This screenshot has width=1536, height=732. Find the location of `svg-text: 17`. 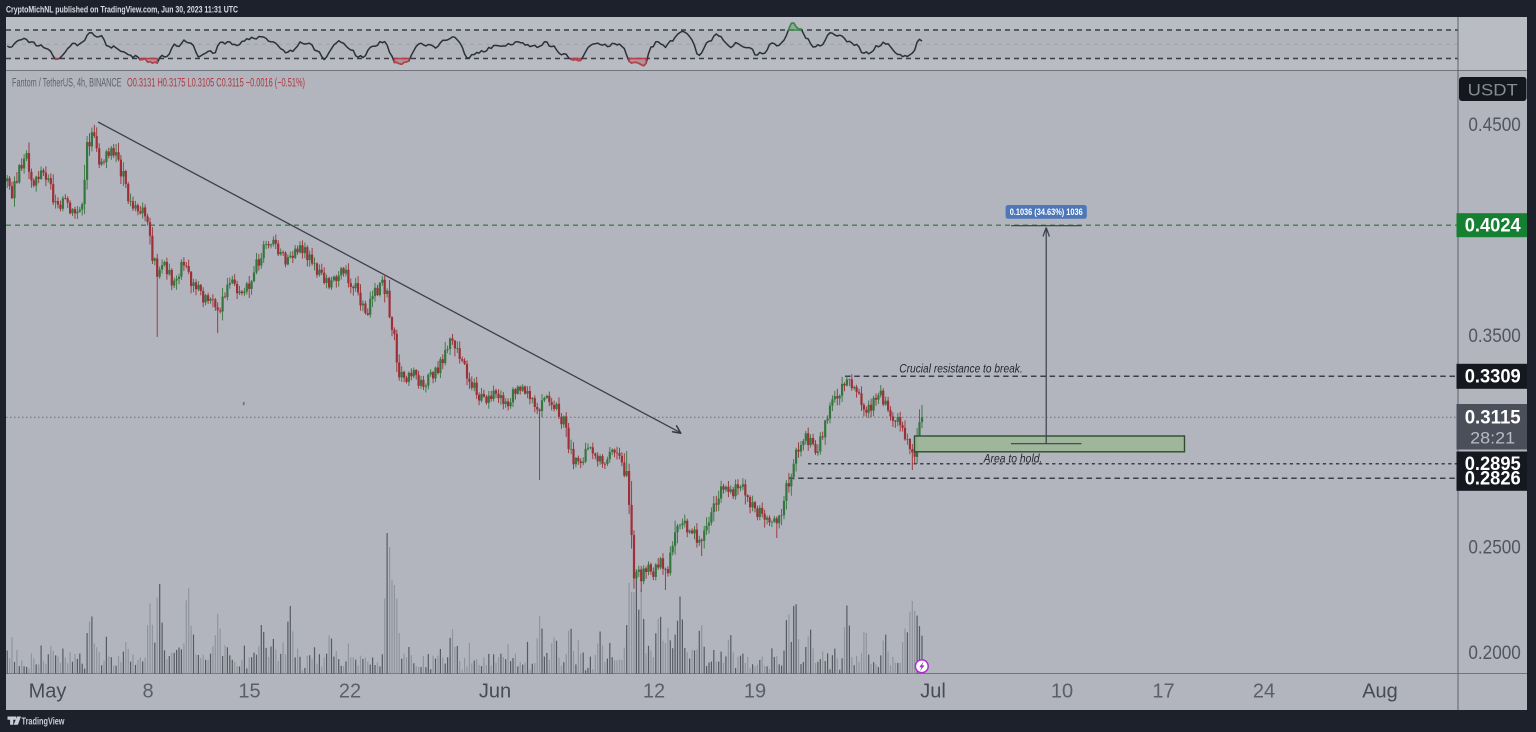

svg-text: 17 is located at coordinates (1163, 692).